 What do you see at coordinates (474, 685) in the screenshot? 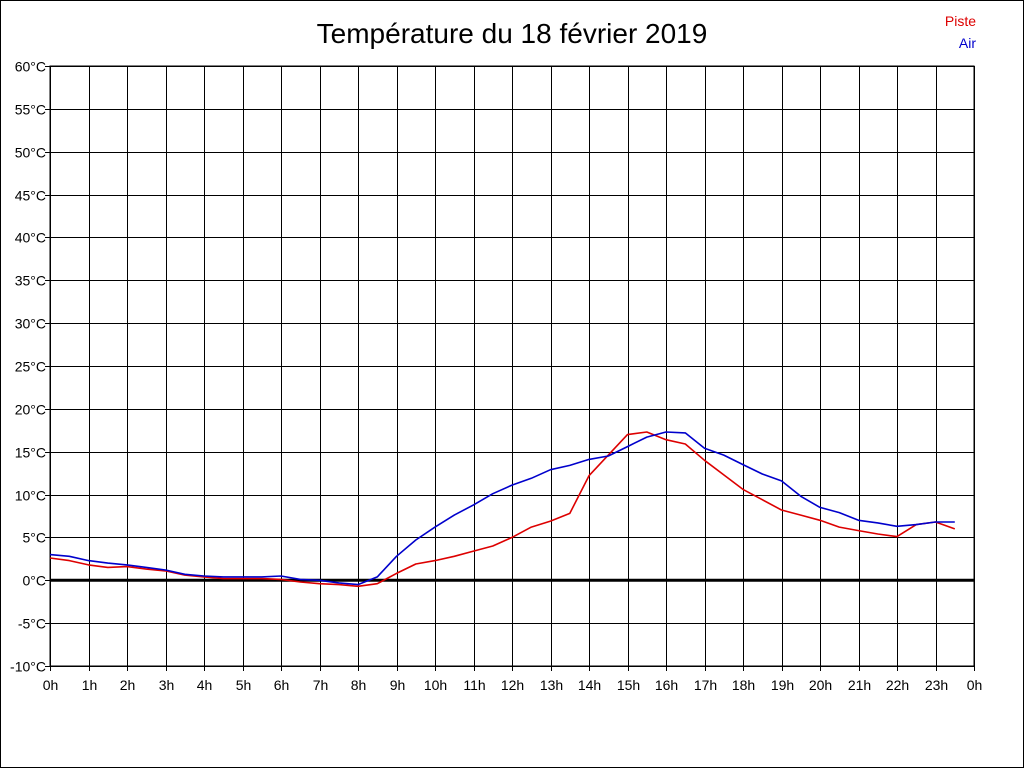
I see `x-tick-label: 11h` at bounding box center [474, 685].